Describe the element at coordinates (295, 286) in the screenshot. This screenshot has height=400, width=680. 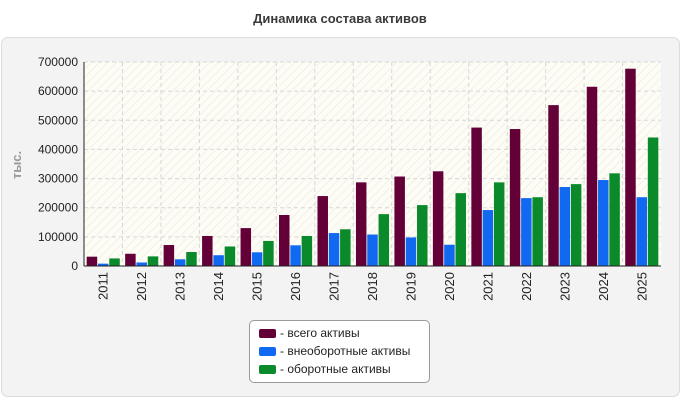
I see `x-tick-label: 2016` at that location.